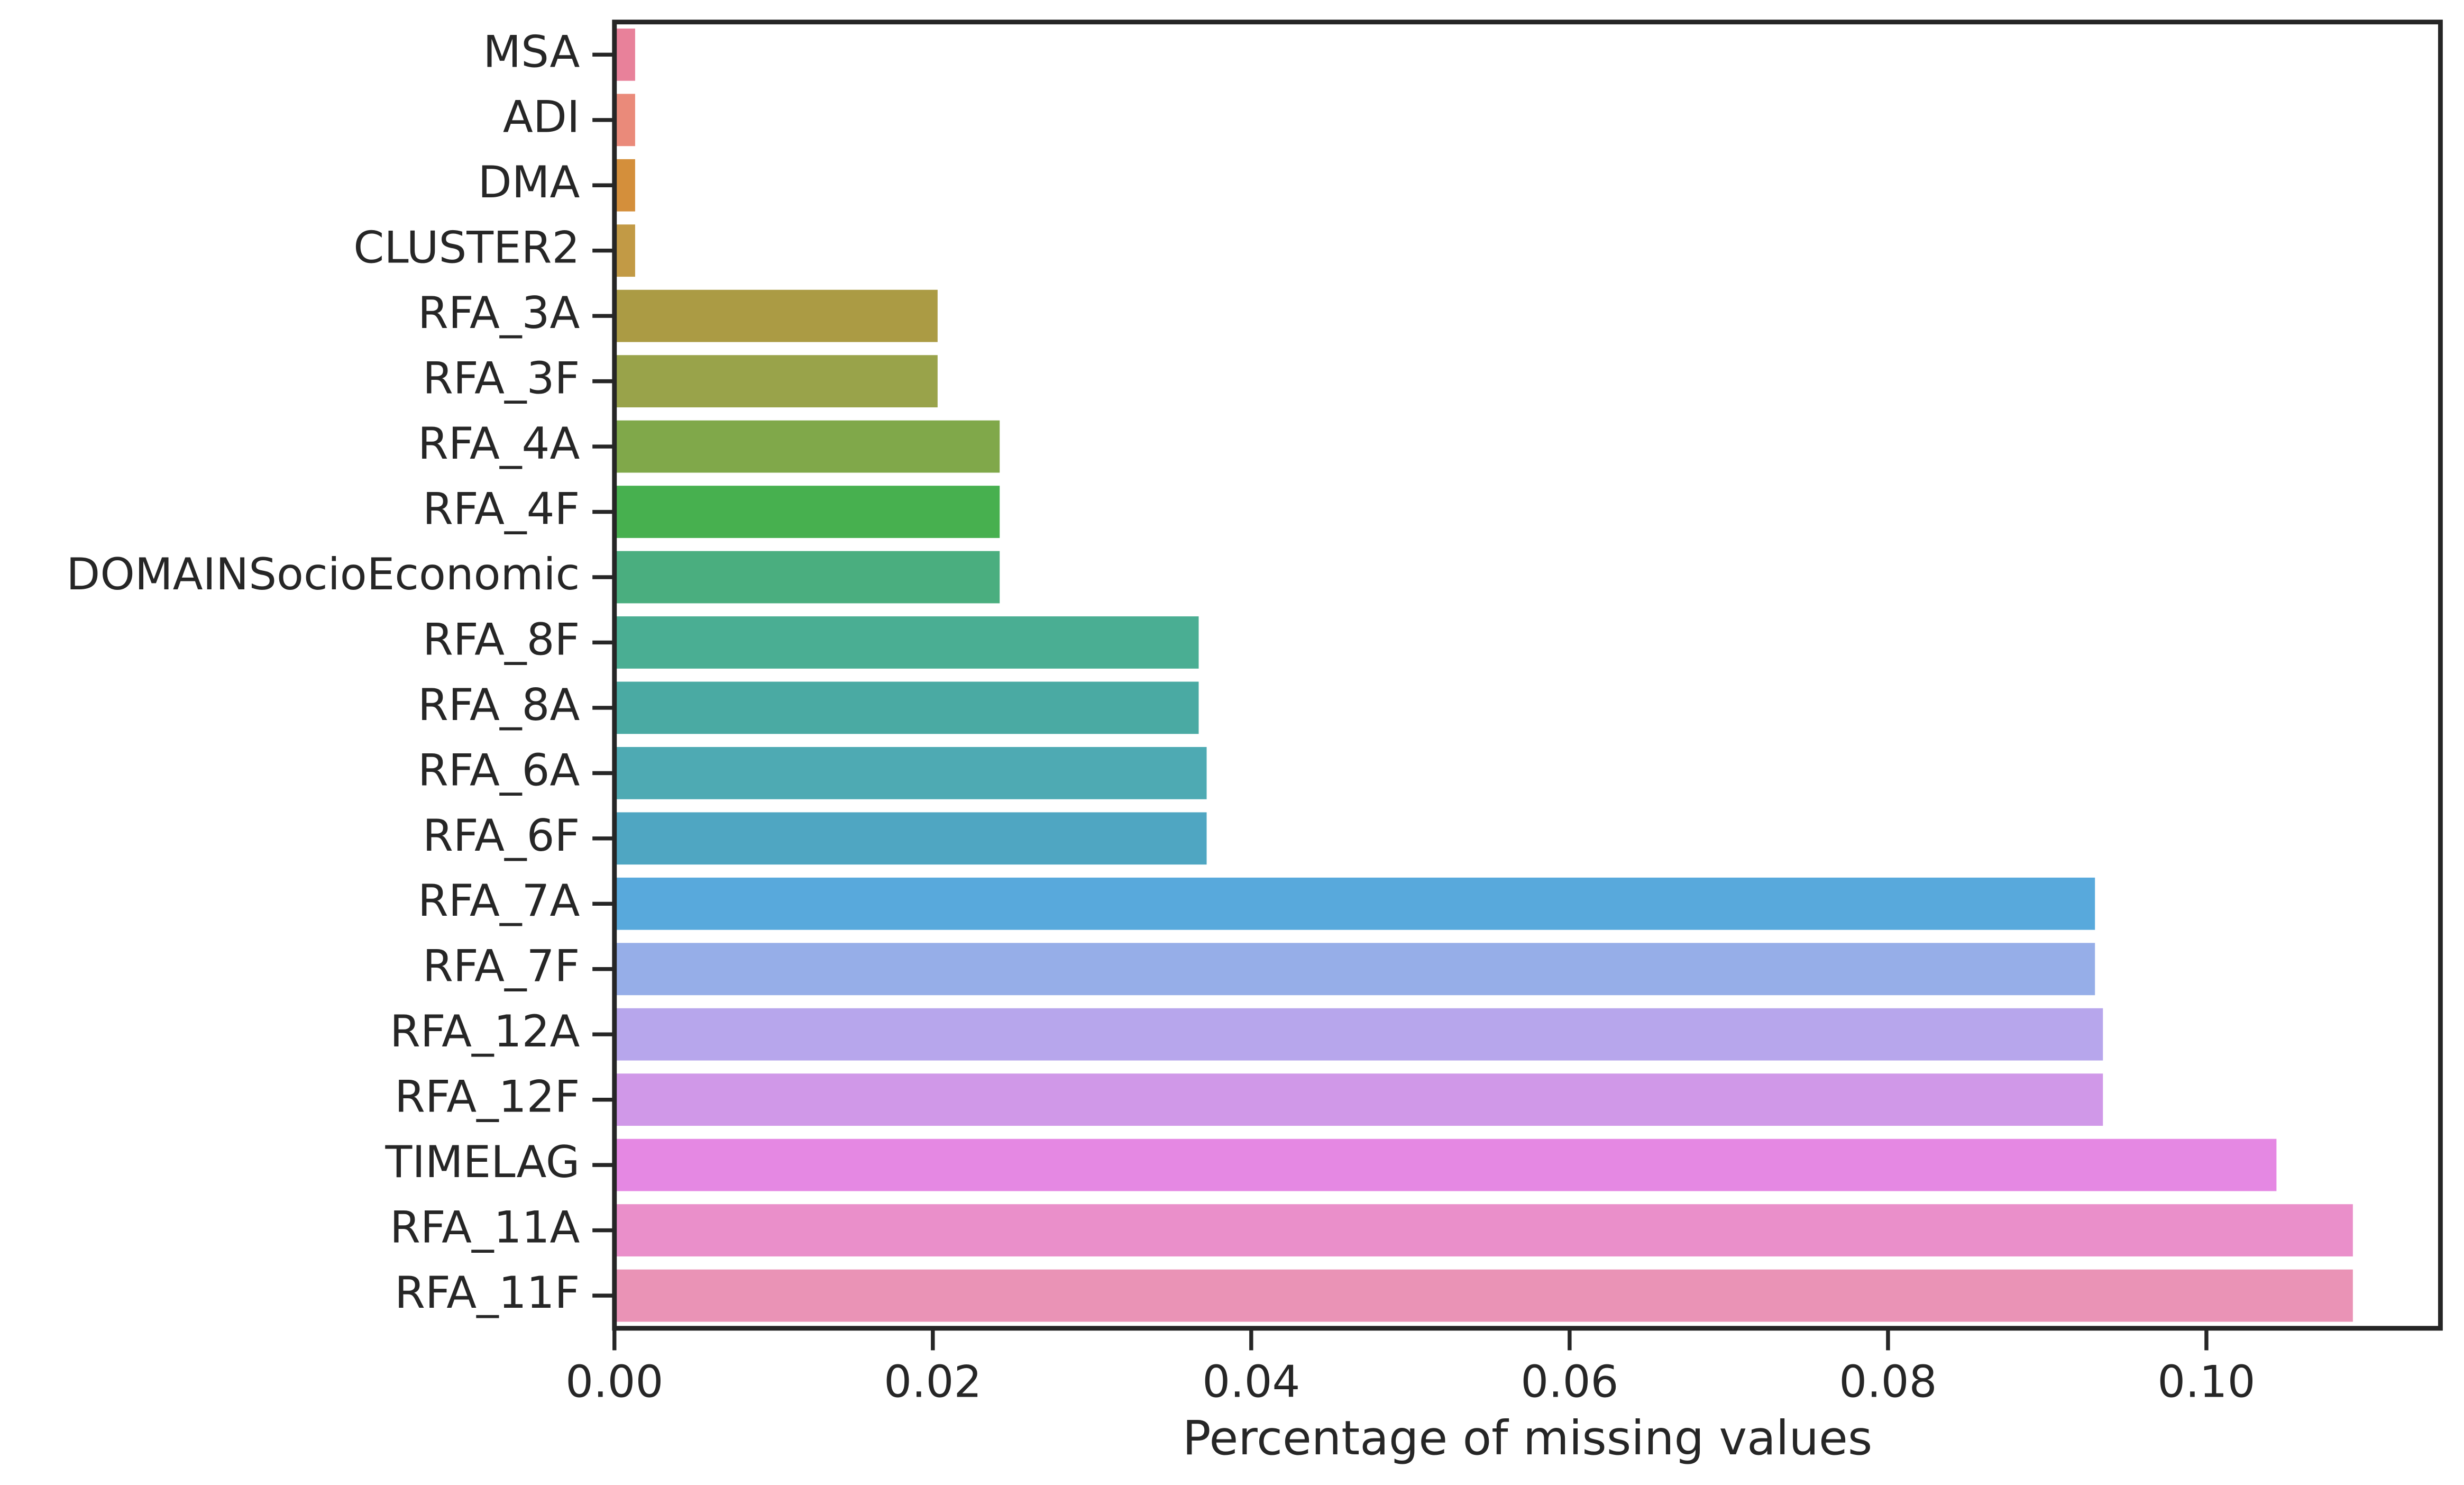 This screenshot has width=2464, height=1485. What do you see at coordinates (487, 1292) in the screenshot?
I see `y-tick-label: RFA_11F` at bounding box center [487, 1292].